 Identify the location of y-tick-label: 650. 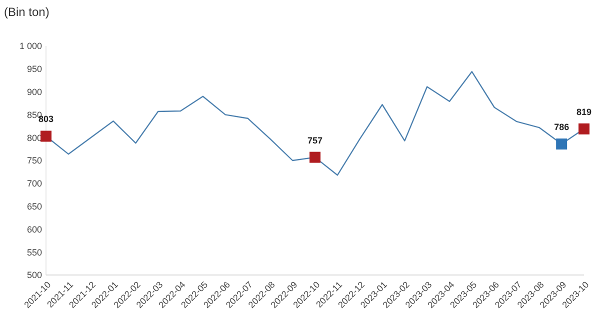
(34, 206).